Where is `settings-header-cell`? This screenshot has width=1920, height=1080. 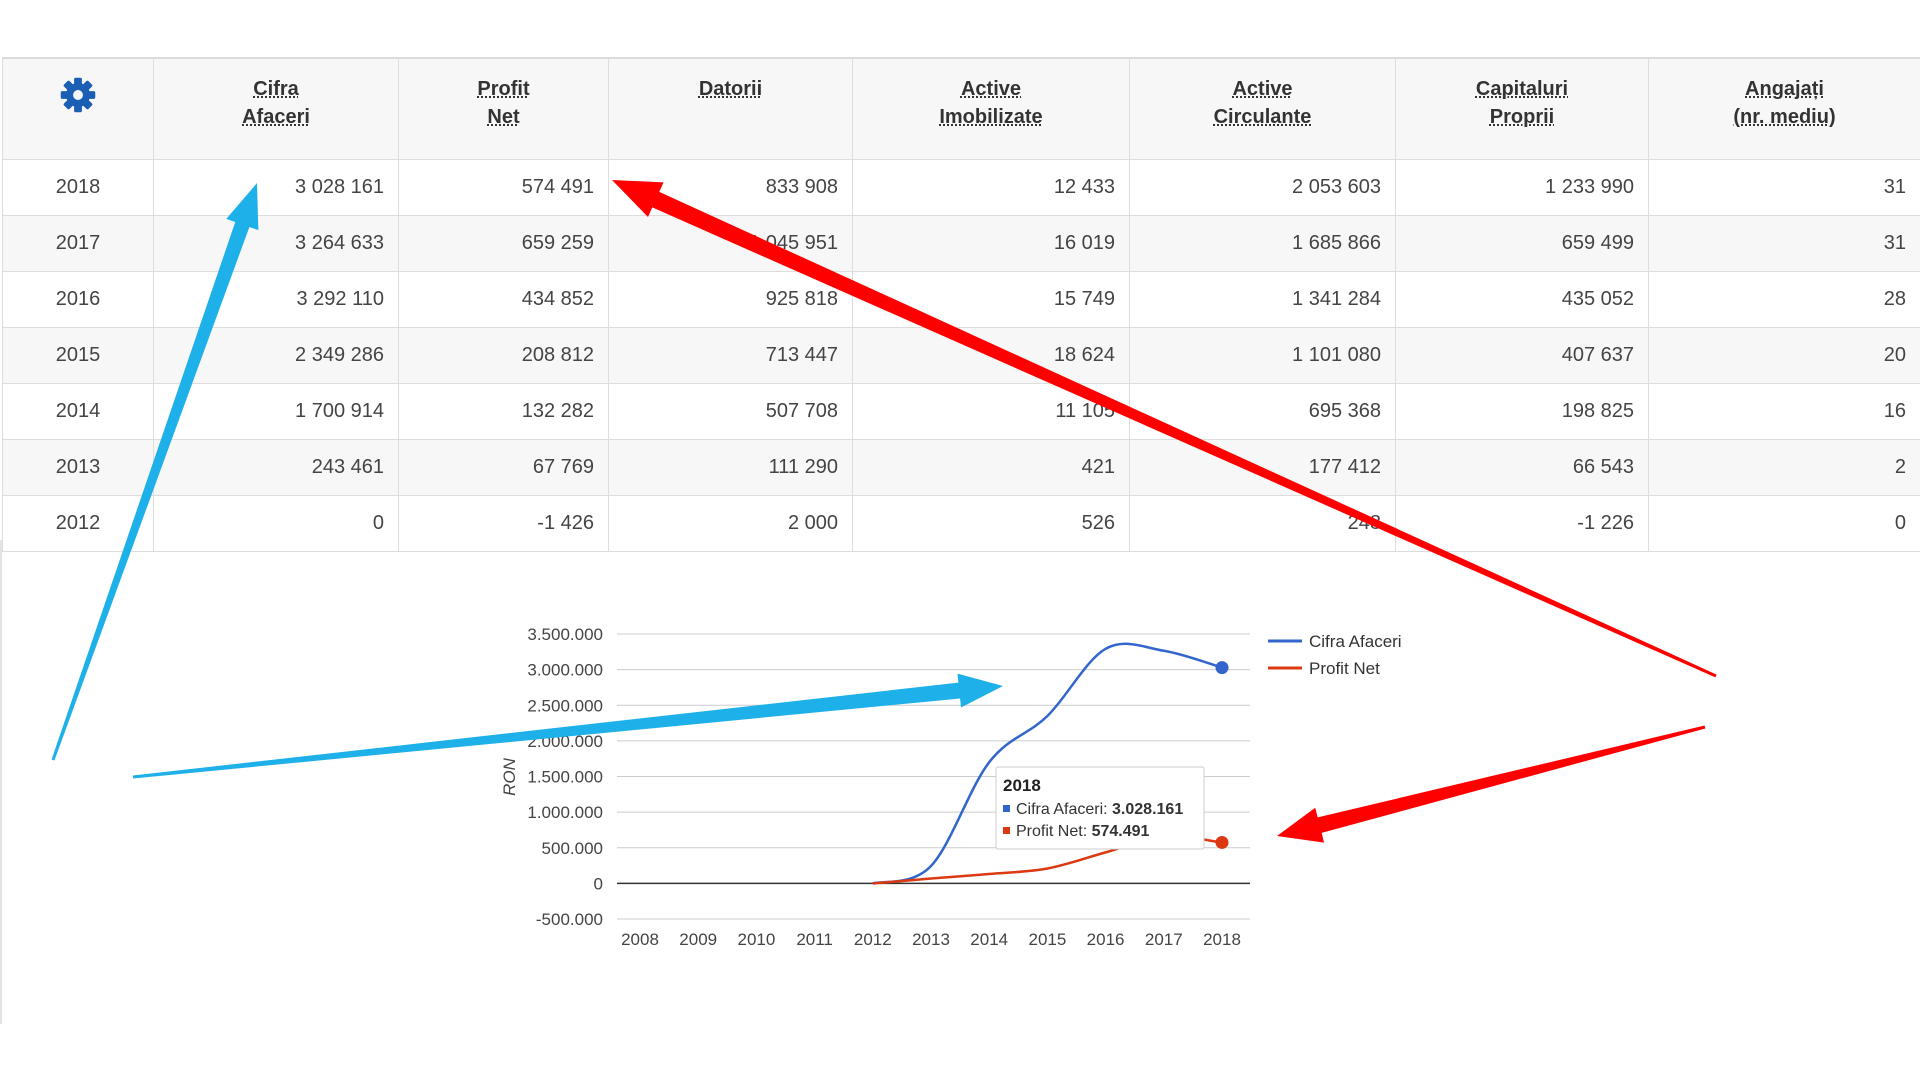 settings-header-cell is located at coordinates (78, 109).